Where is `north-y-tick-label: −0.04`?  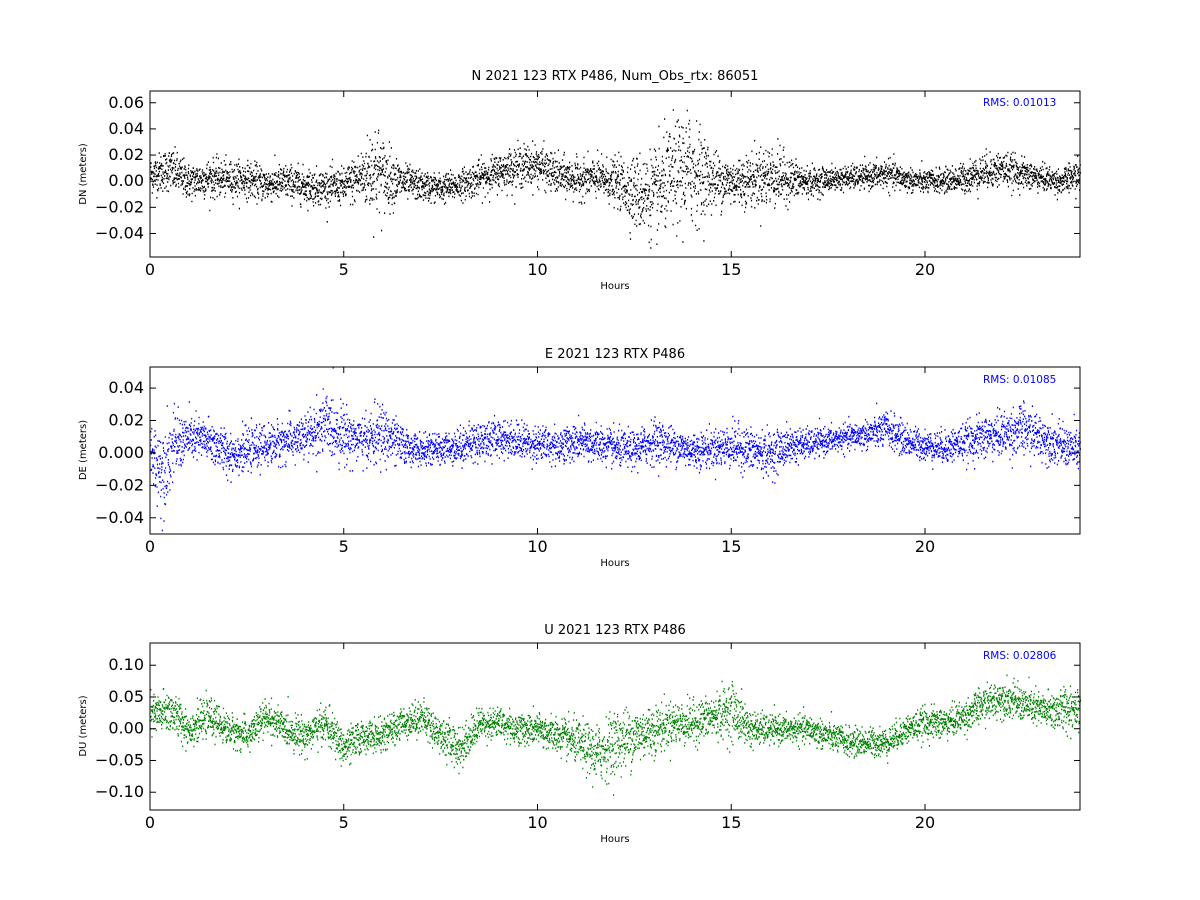 north-y-tick-label: −0.04 is located at coordinates (119, 232).